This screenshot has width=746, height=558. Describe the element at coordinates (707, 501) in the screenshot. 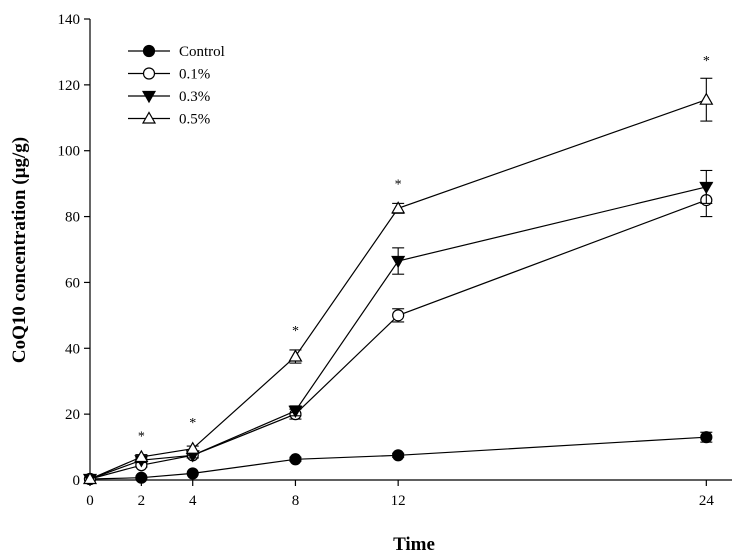

I see `x-tick-label: 24` at that location.